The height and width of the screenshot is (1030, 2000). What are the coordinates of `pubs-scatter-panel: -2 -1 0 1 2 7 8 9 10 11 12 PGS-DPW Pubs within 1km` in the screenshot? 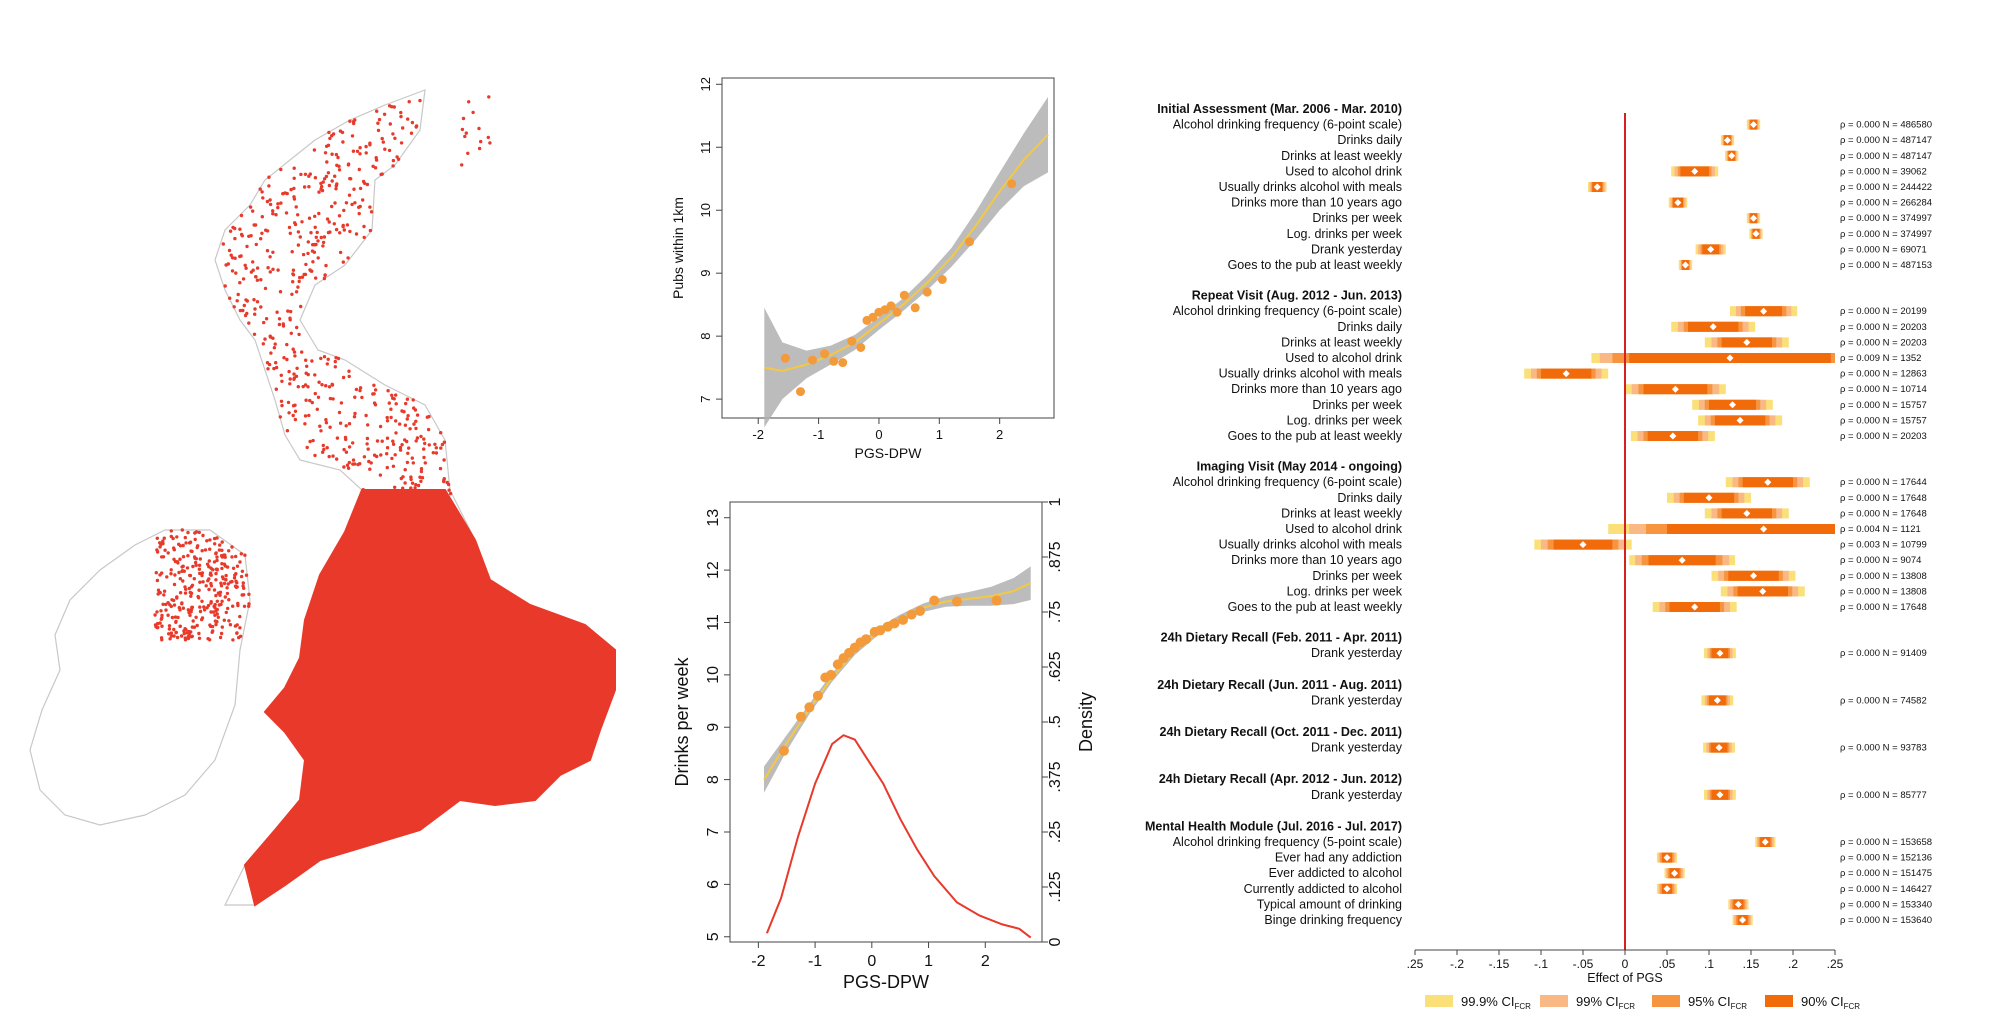 It's located at (860, 270).